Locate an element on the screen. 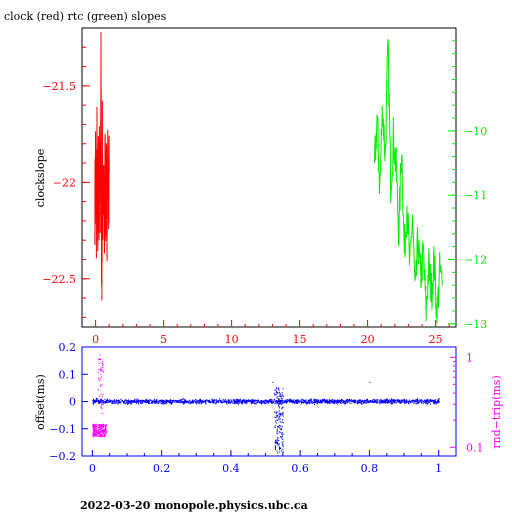 This screenshot has width=512, height=512. offset-y-tick-label: 0.2 is located at coordinates (68, 347).